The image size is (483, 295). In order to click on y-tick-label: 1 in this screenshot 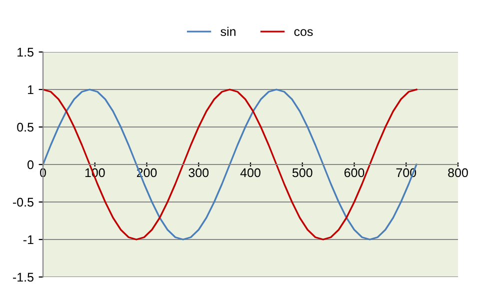, I will do `click(31, 89)`.